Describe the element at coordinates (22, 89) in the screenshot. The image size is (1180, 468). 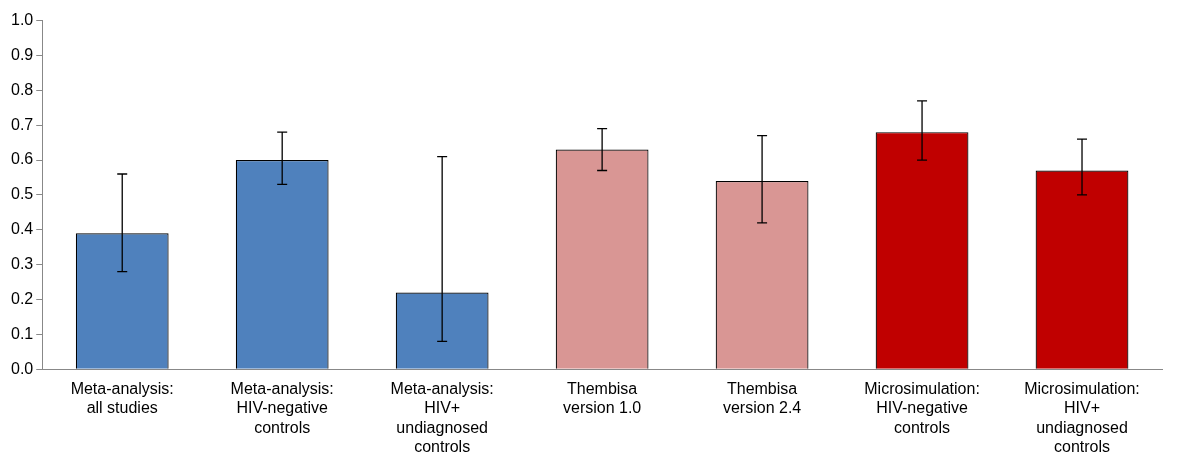
I see `y-tick-label: 0.8` at that location.